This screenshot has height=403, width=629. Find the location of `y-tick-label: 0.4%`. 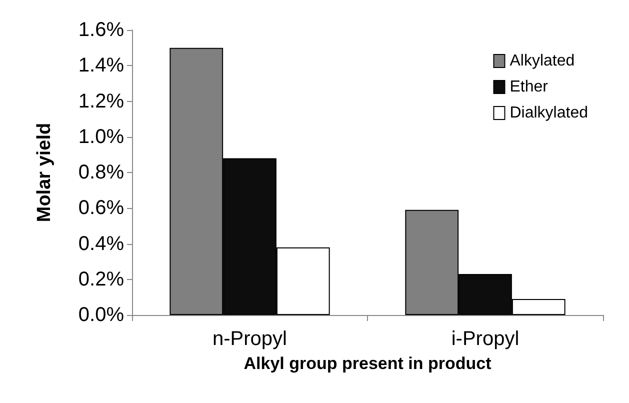

y-tick-label: 0.4% is located at coordinates (101, 243).